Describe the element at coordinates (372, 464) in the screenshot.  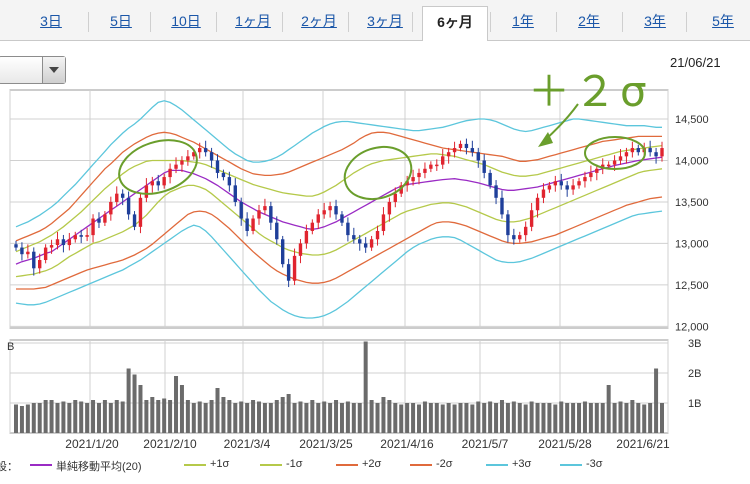
I see `legend-label: +2σ` at that location.